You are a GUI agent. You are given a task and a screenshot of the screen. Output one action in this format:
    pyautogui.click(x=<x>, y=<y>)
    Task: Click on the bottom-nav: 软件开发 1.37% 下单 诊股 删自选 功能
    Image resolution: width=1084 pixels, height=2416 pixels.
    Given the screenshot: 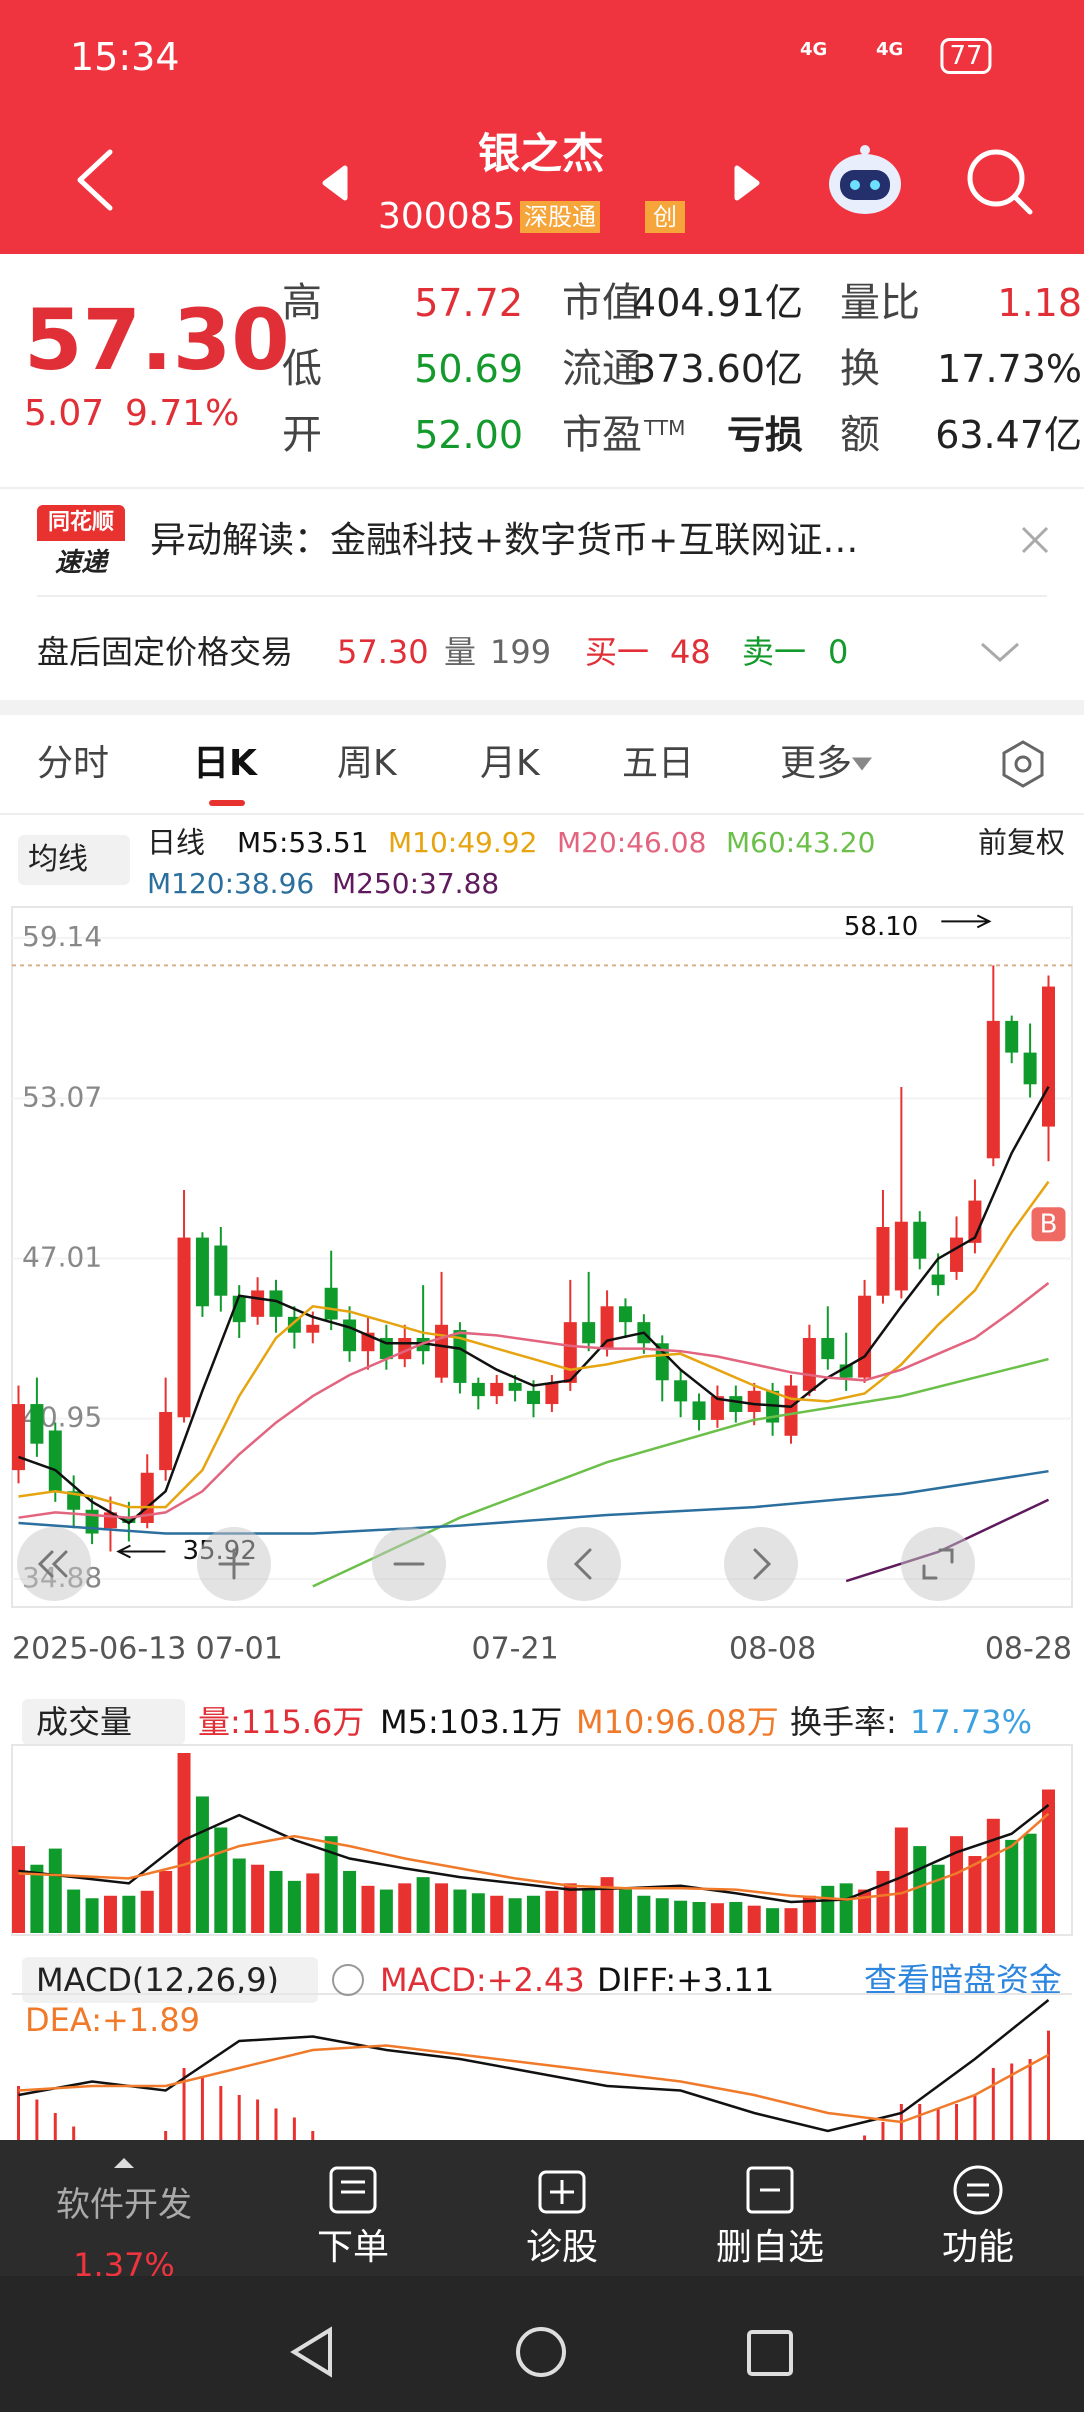 What is the action you would take?
    pyautogui.click(x=542, y=2210)
    